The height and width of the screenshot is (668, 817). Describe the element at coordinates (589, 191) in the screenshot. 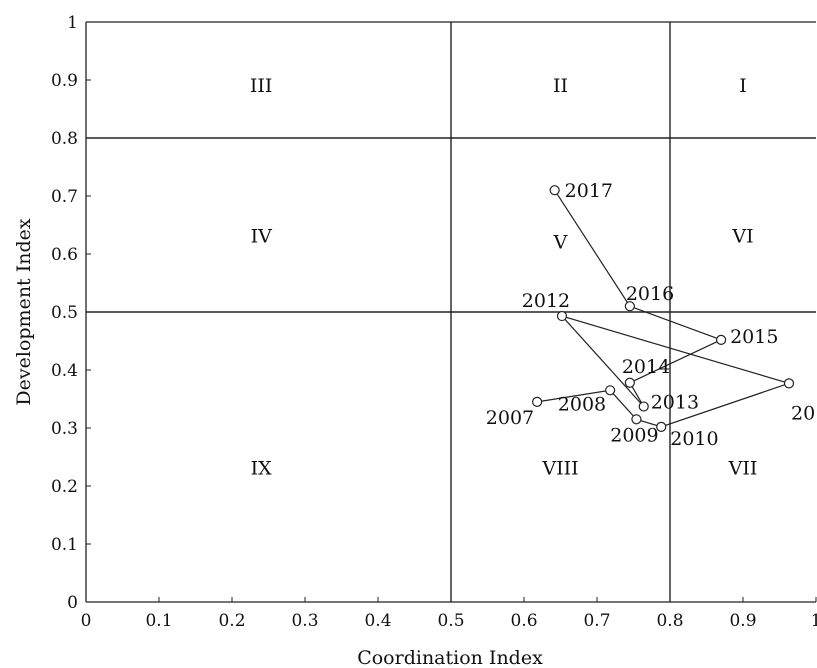

I see `point-label: 2017` at that location.